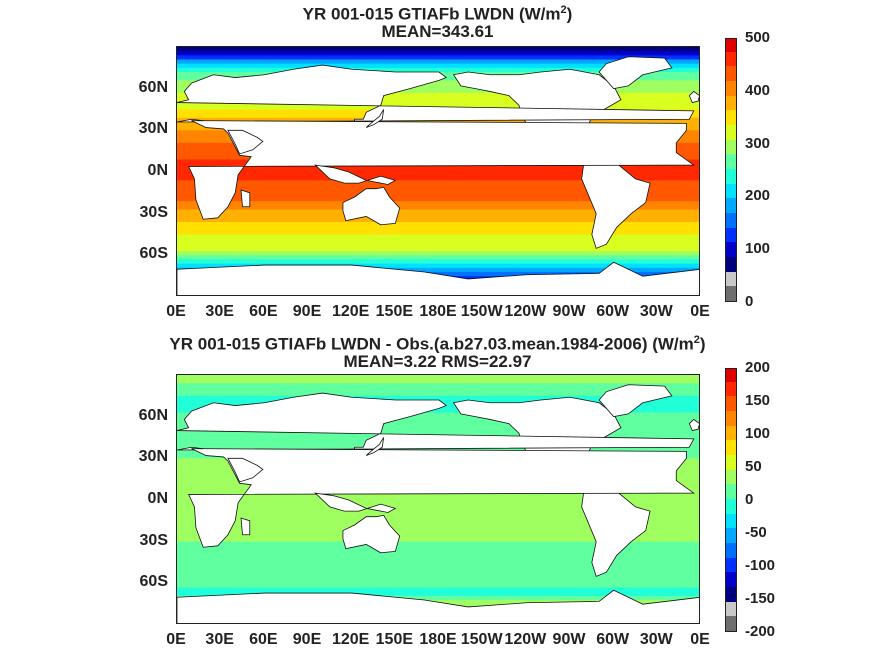  Describe the element at coordinates (758, 143) in the screenshot. I see `colorbar-tick-label: 300` at that location.